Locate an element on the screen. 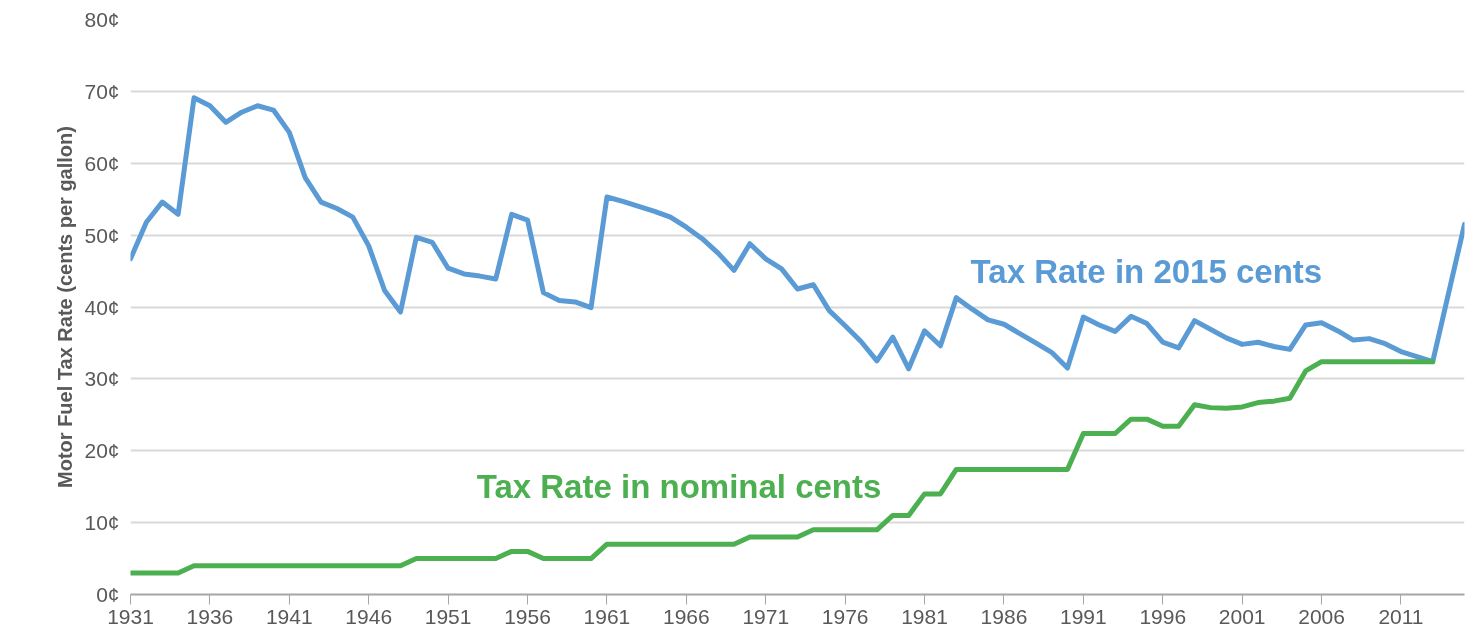  y-tick-label: 10¢ is located at coordinates (102, 523).